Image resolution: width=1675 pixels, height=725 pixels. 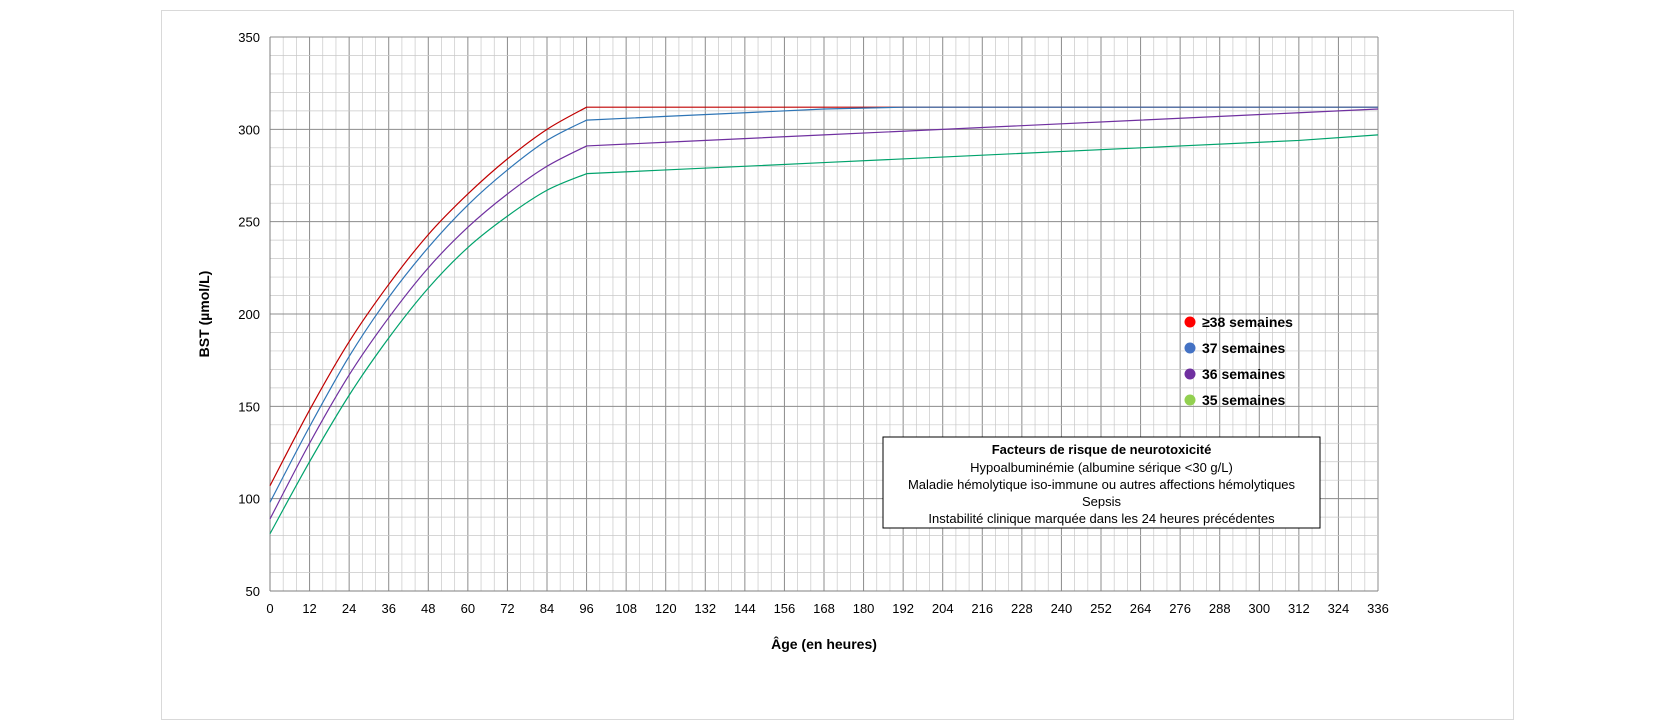 What do you see at coordinates (785, 608) in the screenshot?
I see `x-tick-label: 156` at bounding box center [785, 608].